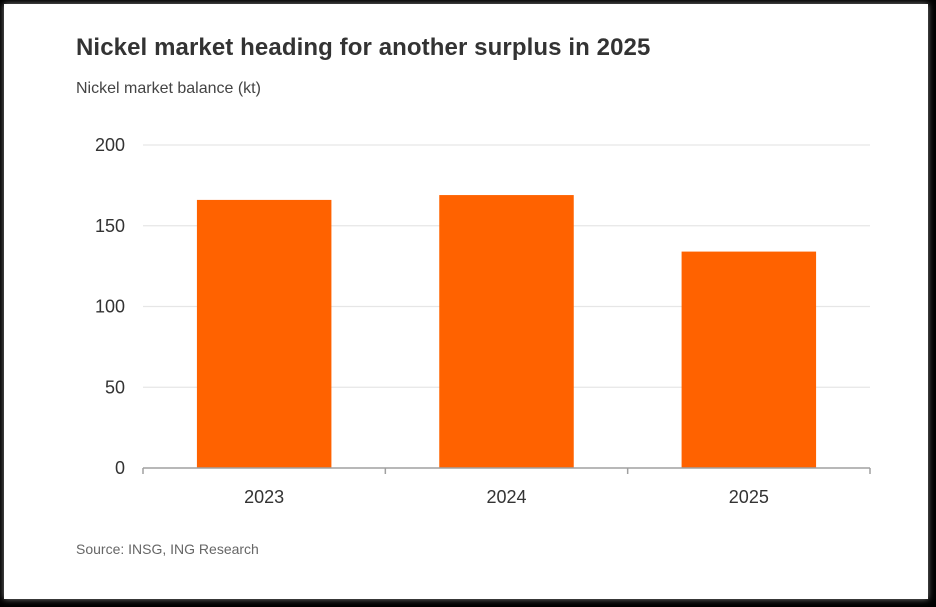 This screenshot has height=607, width=936. I want to click on y-tick-label-50: 50, so click(115, 387).